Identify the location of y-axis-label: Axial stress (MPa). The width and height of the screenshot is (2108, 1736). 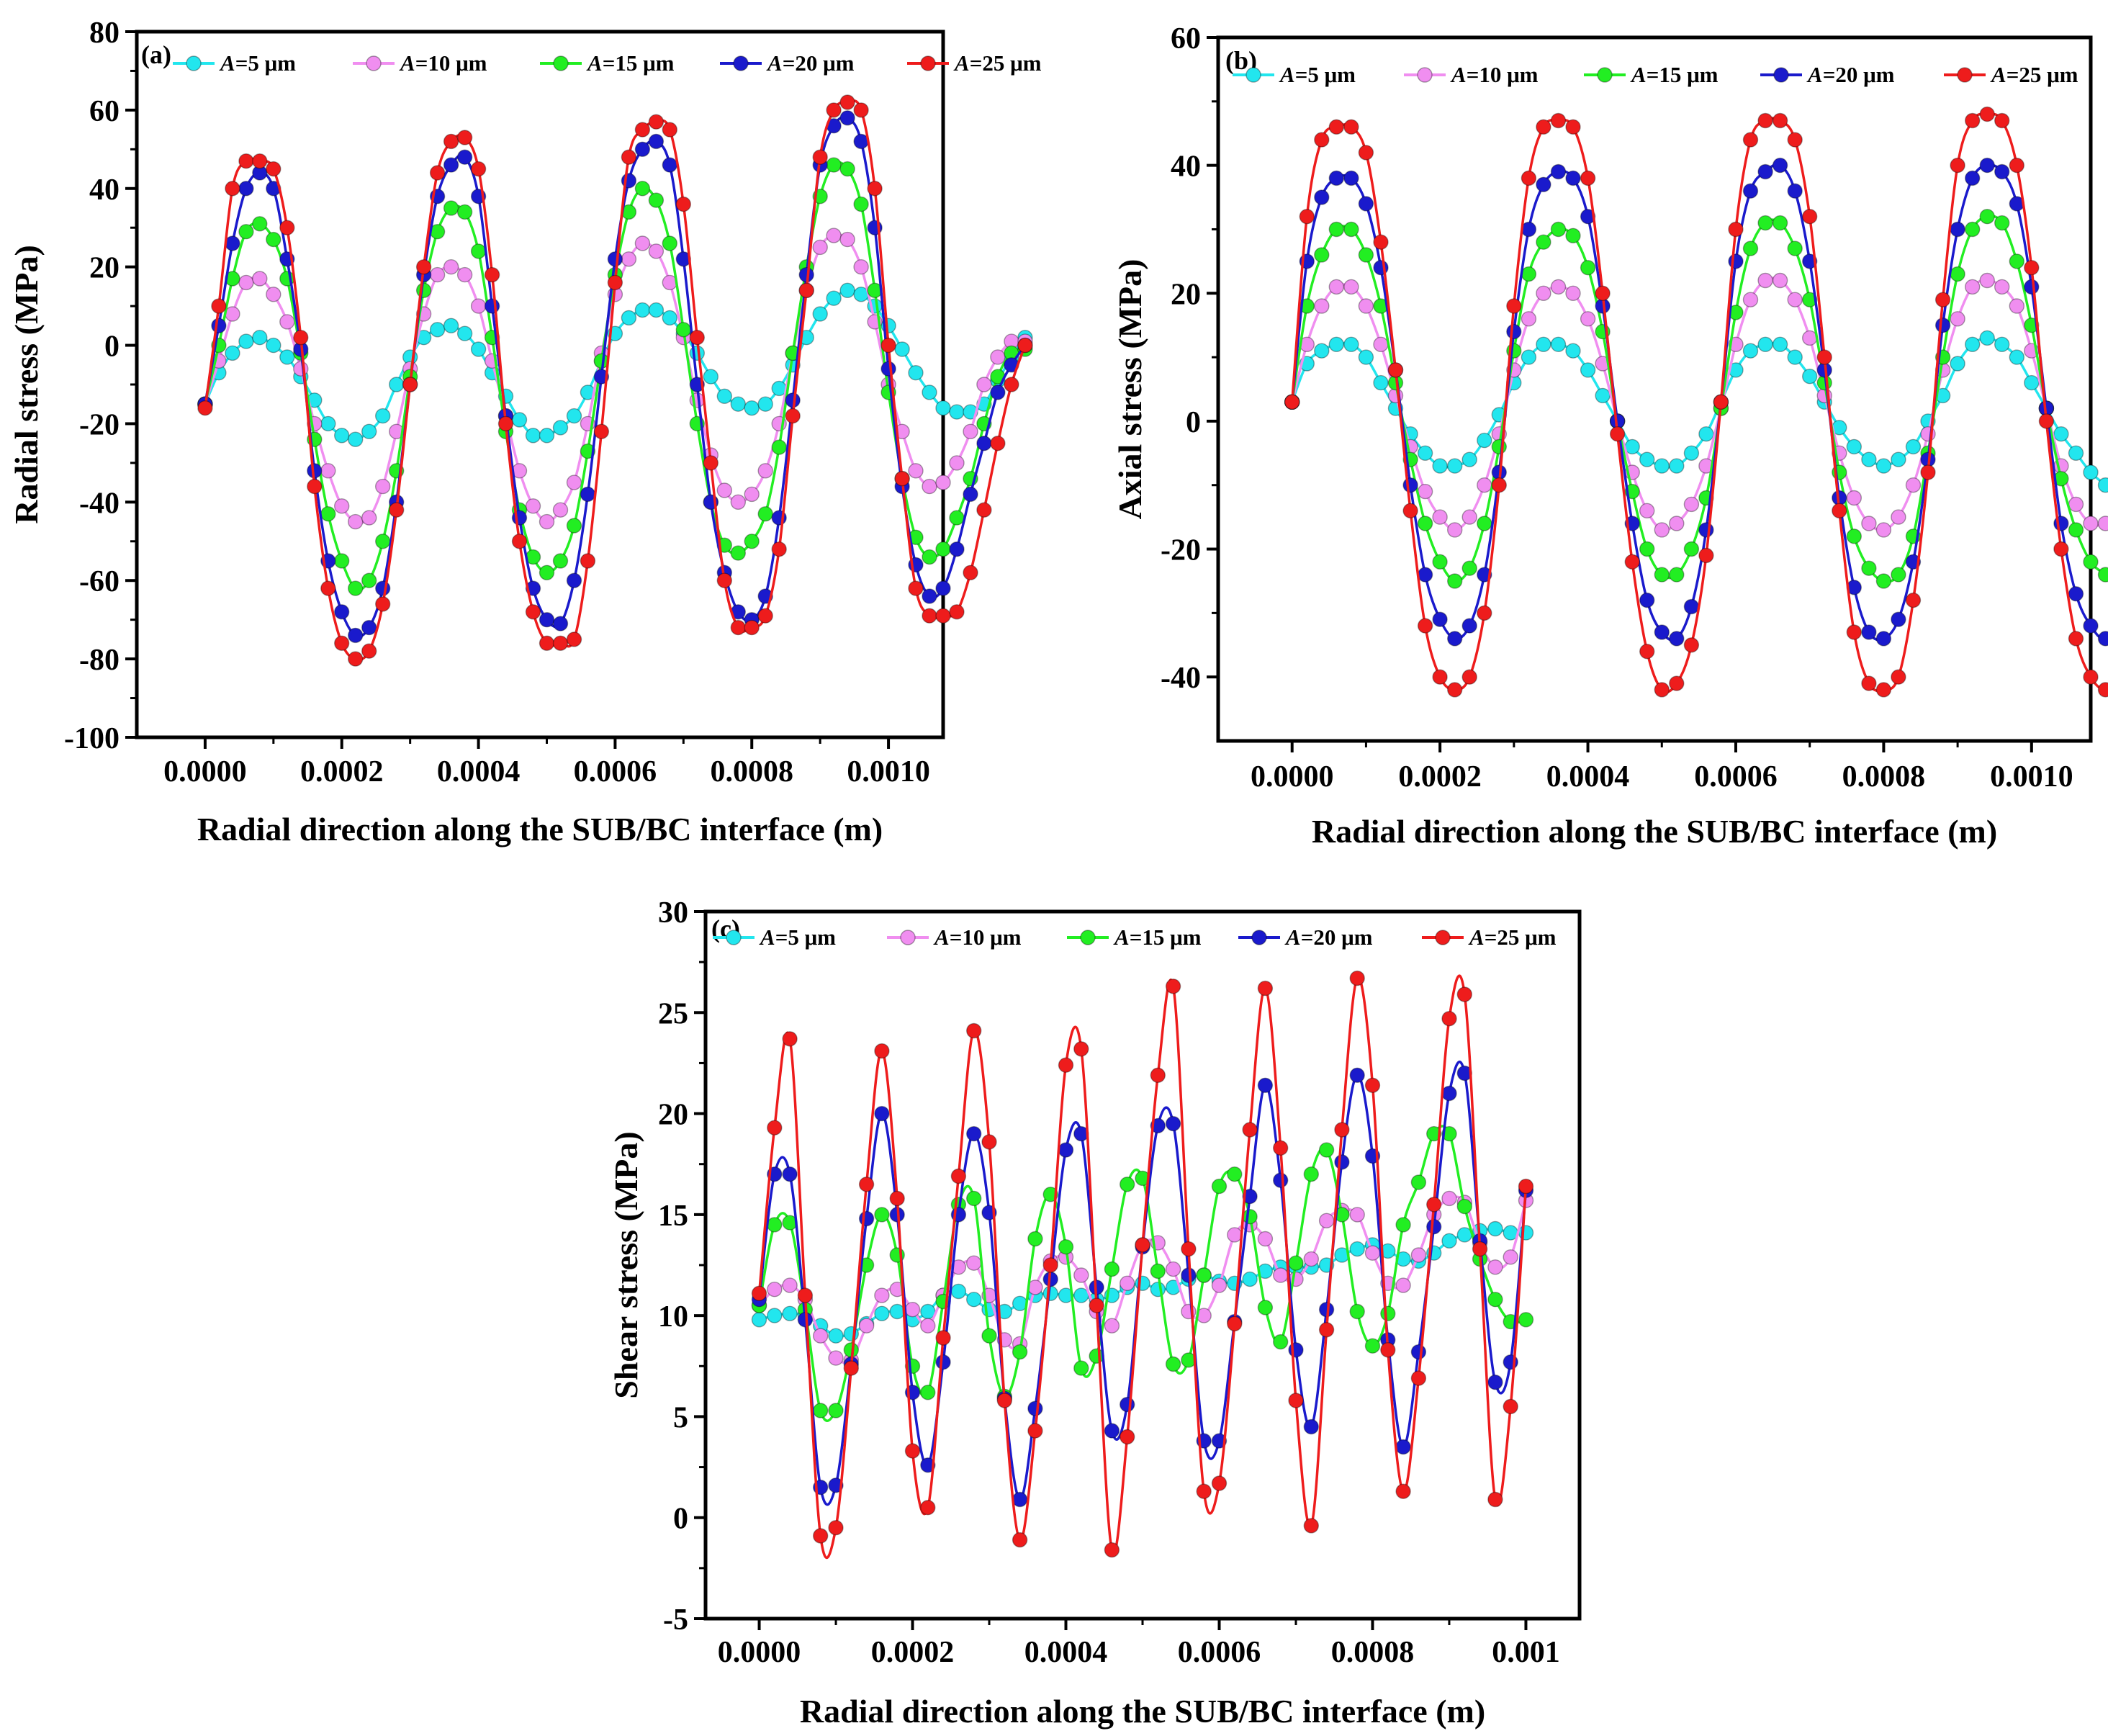
(1130, 389).